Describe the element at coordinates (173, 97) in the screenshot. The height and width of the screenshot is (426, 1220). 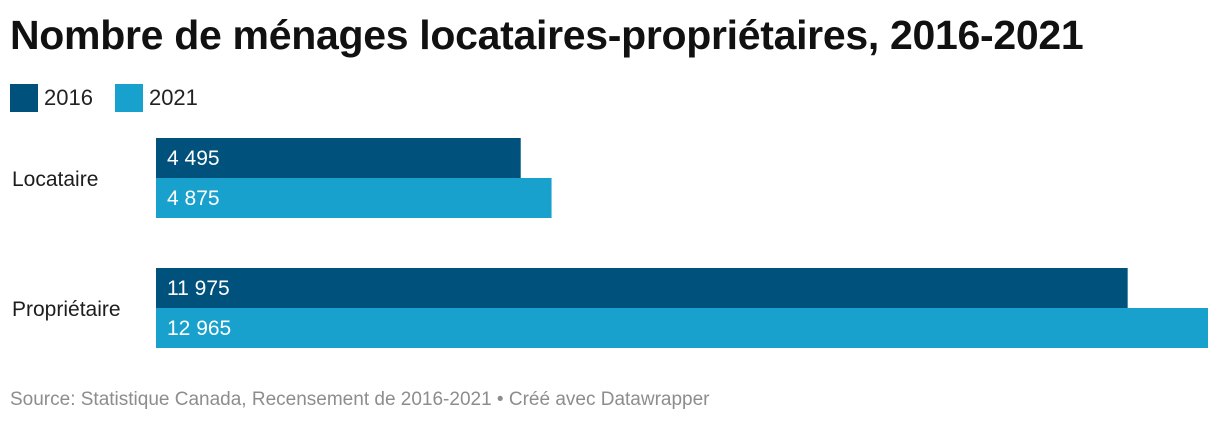
I see `legend-label-2021: 2021` at that location.